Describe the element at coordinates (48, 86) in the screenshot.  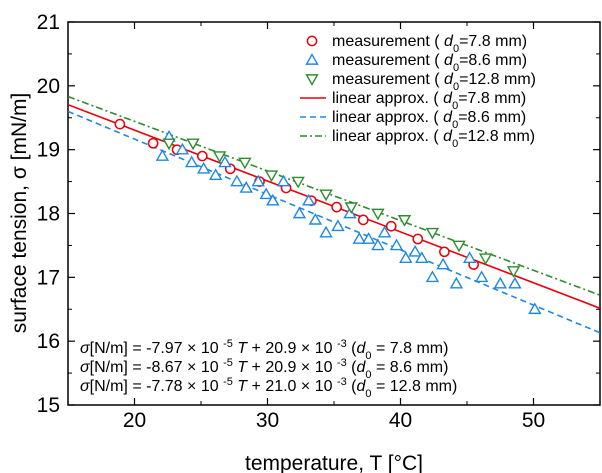
I see `y-tick-label: 20` at that location.